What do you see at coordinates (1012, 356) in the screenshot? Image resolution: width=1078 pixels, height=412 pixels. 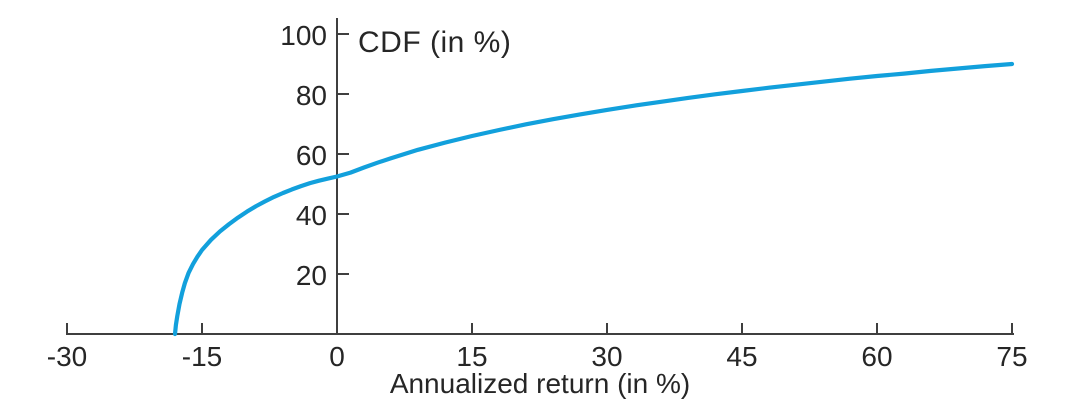 I see `x-tick-label: 75` at bounding box center [1012, 356].